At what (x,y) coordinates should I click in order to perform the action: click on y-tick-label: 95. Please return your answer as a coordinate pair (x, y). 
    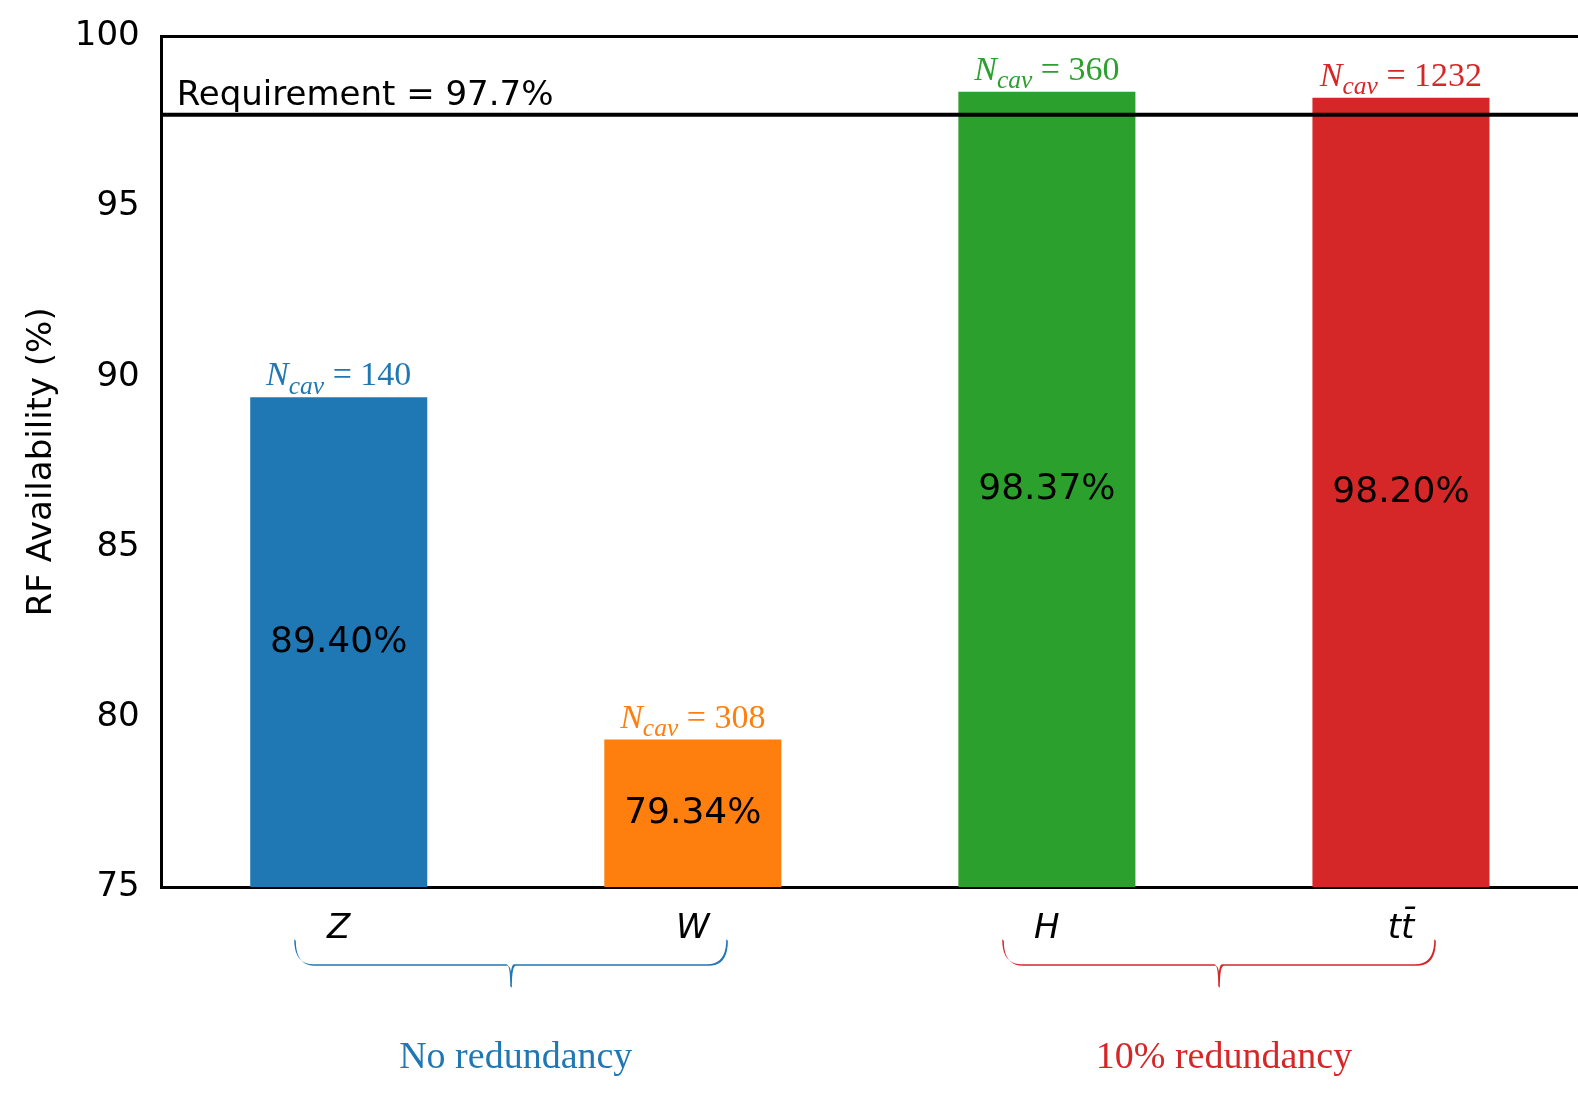
    Looking at the image, I should click on (118, 203).